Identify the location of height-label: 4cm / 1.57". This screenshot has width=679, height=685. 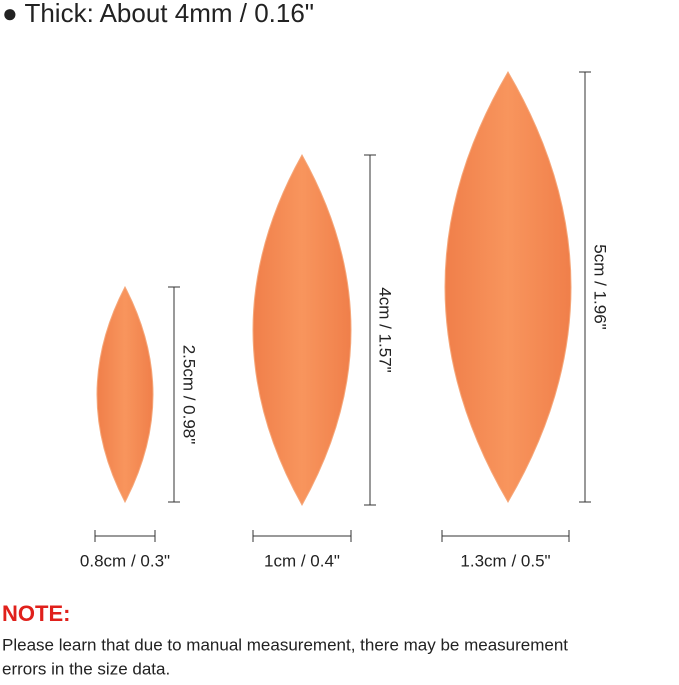
(385, 329).